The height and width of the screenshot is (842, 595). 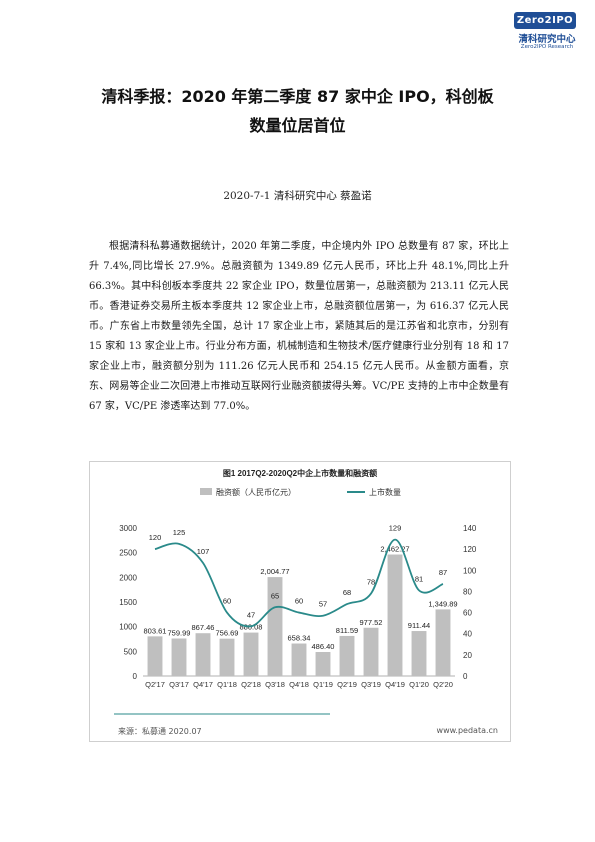 What do you see at coordinates (547, 47) in the screenshot?
I see `logo-en-text: Zero2IPO Research` at bounding box center [547, 47].